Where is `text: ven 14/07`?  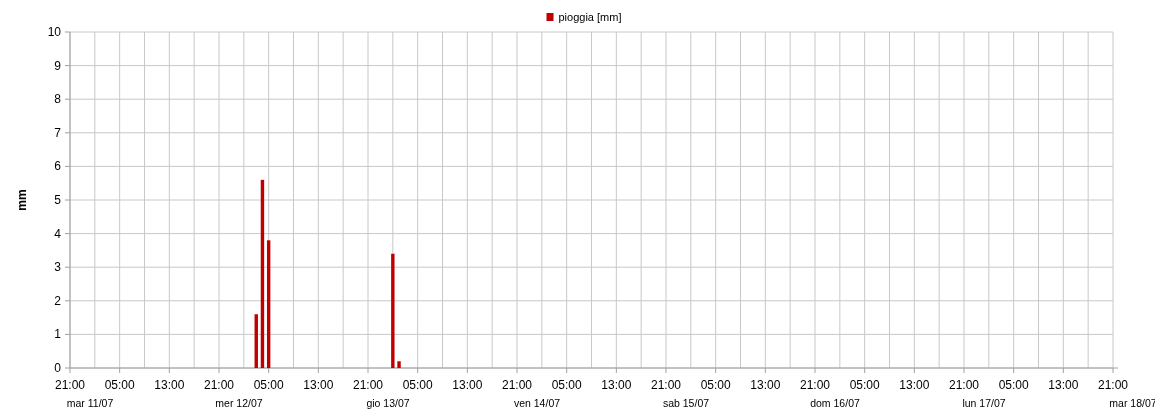
text: ven 14/07 is located at coordinates (537, 403).